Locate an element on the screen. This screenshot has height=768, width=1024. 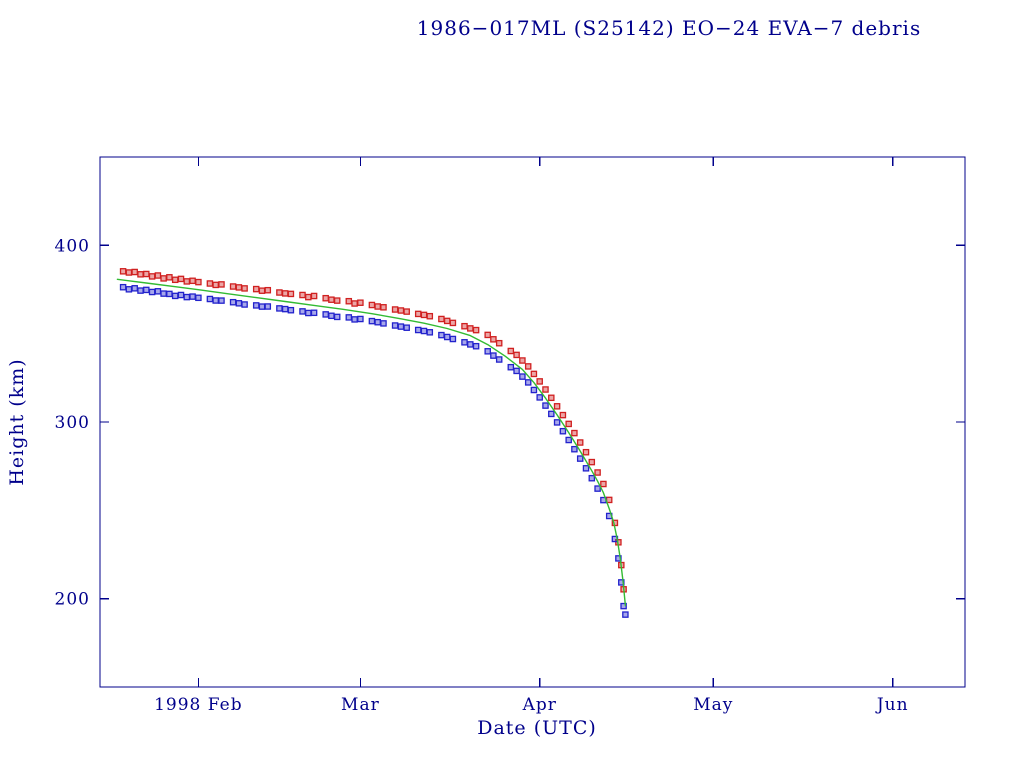
x-tick-label: 1998 Feb is located at coordinates (198, 705).